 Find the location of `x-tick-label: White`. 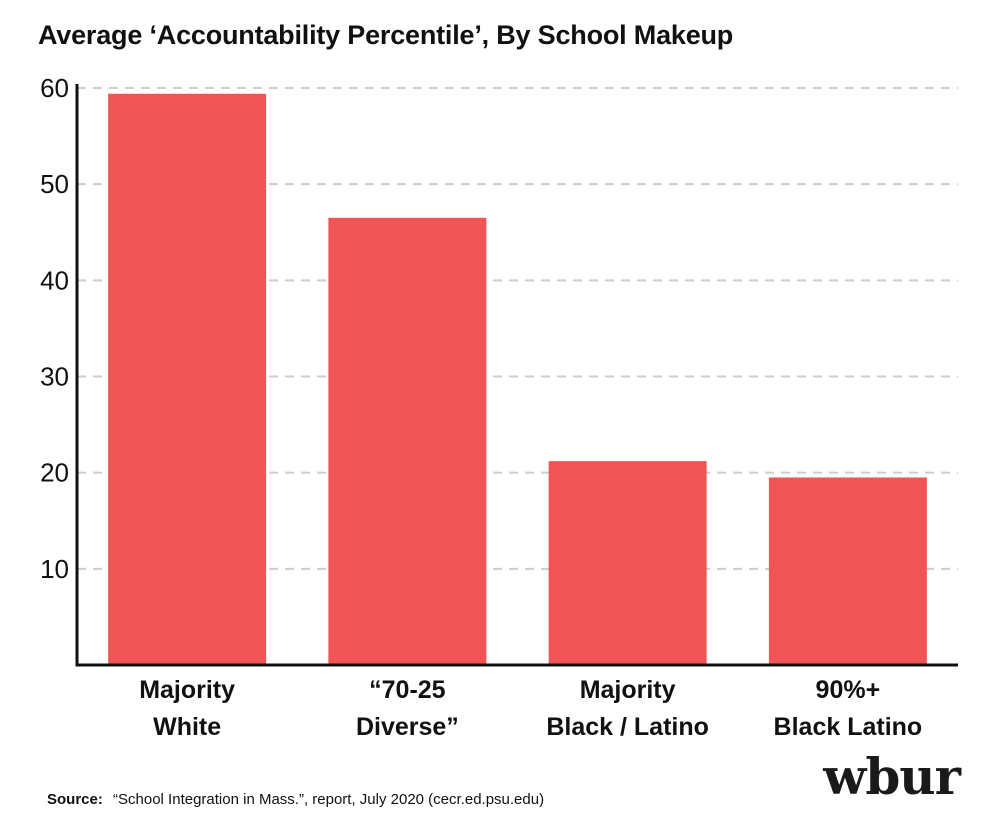

x-tick-label: White is located at coordinates (187, 727).